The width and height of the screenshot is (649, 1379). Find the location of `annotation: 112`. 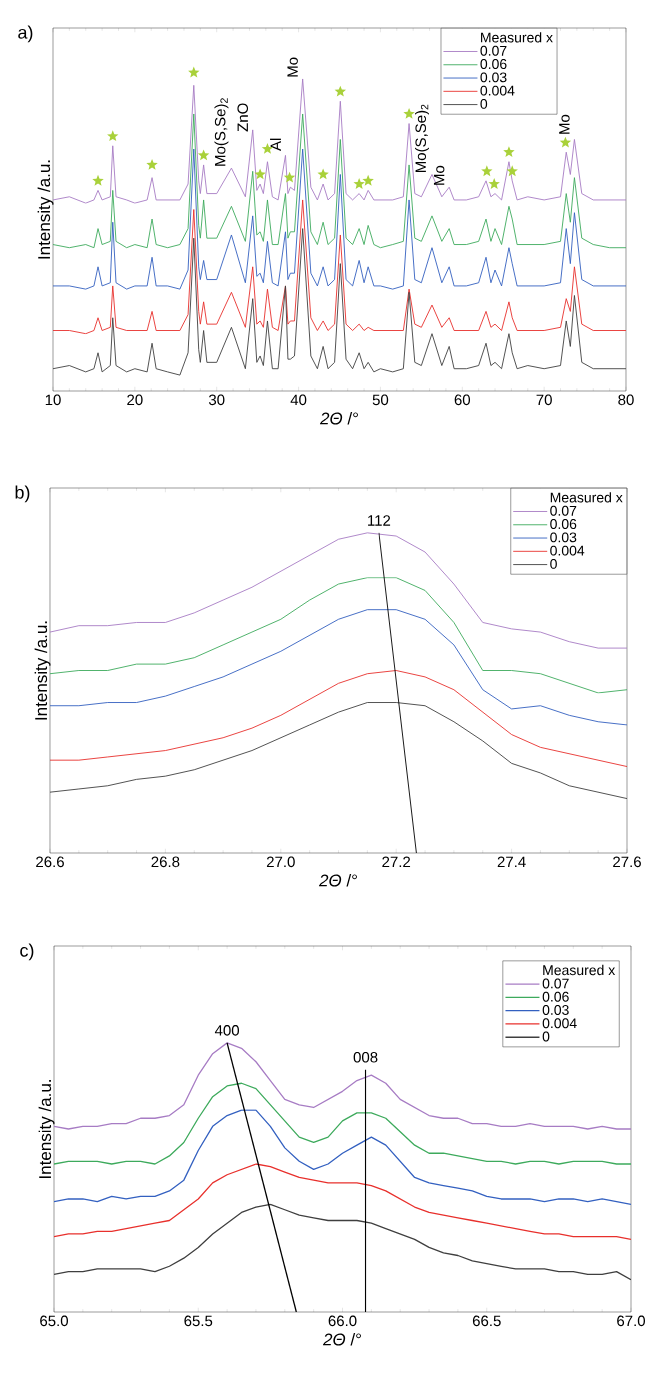

annotation: 112 is located at coordinates (379, 520).